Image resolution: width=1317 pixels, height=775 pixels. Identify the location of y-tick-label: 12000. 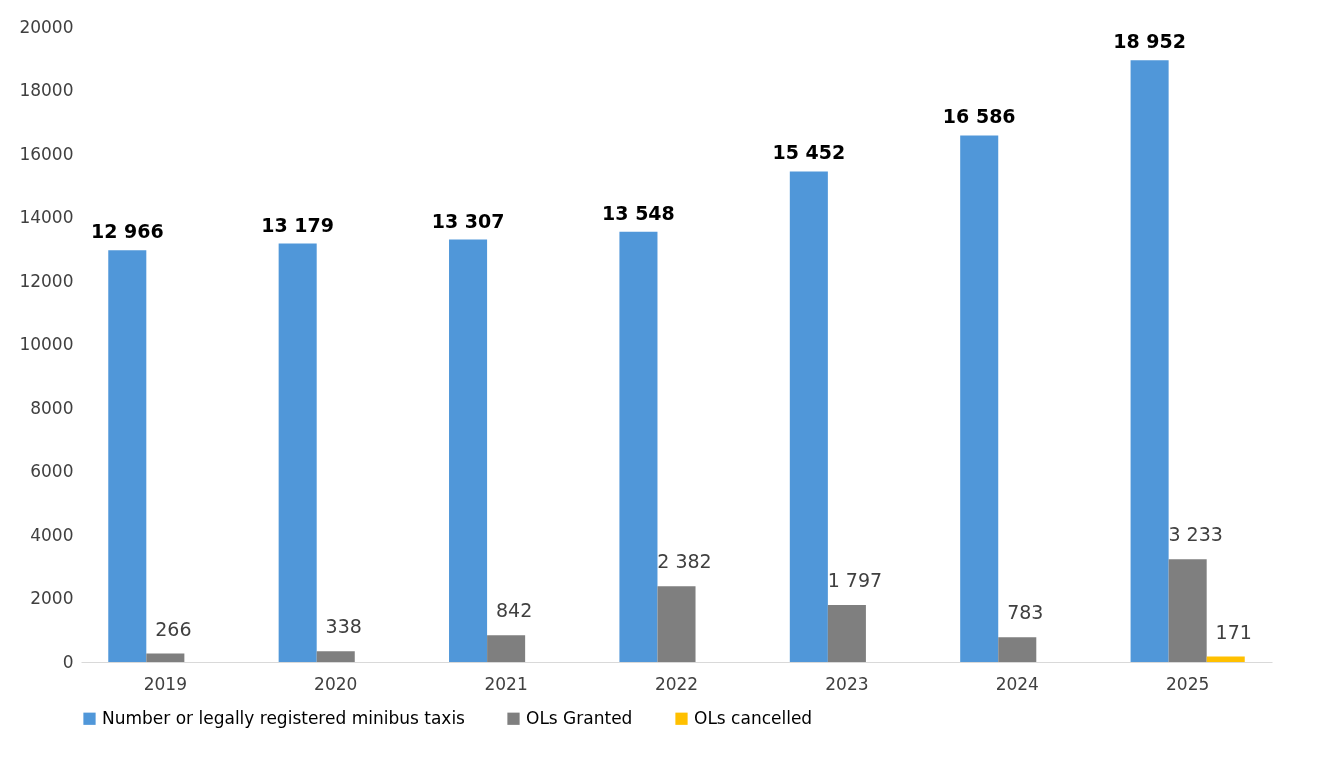
(46, 280).